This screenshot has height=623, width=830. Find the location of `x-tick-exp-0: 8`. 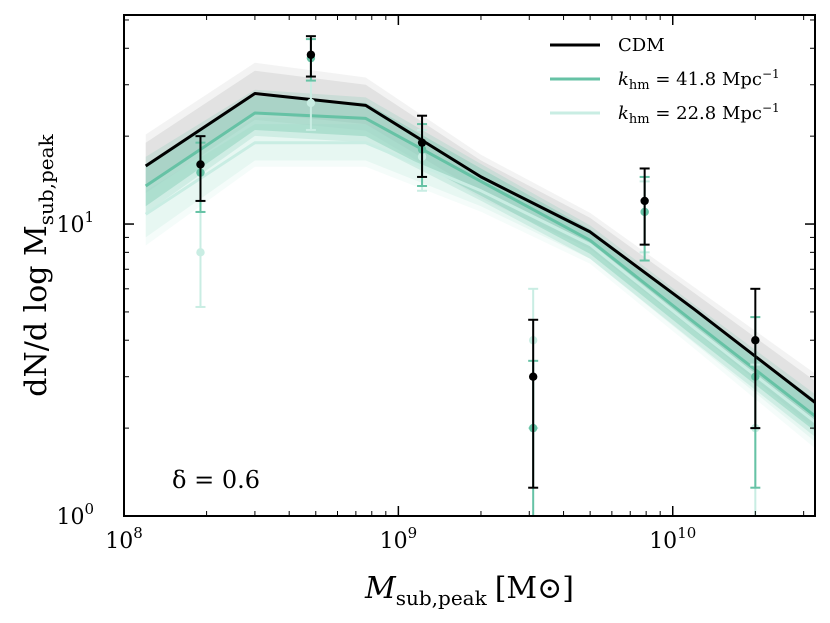

x-tick-exp-0: 8 is located at coordinates (138, 533).